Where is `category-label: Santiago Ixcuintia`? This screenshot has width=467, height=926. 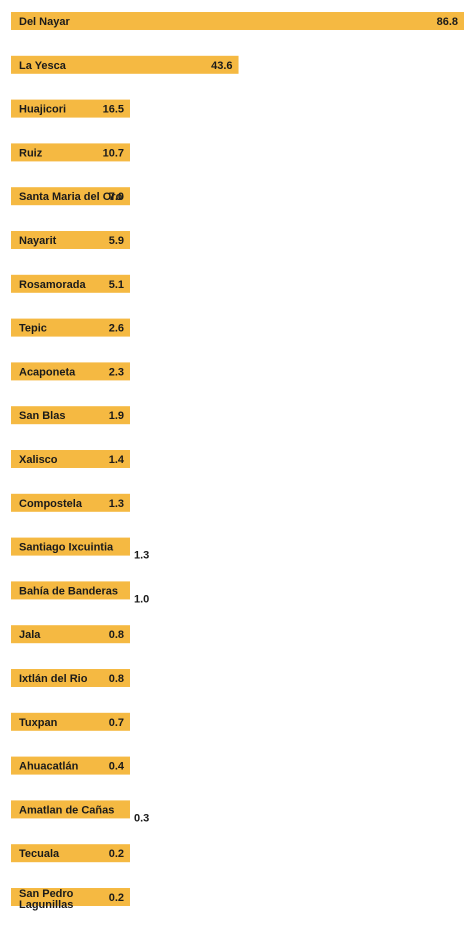
category-label: Santiago Ixcuintia is located at coordinates (66, 548).